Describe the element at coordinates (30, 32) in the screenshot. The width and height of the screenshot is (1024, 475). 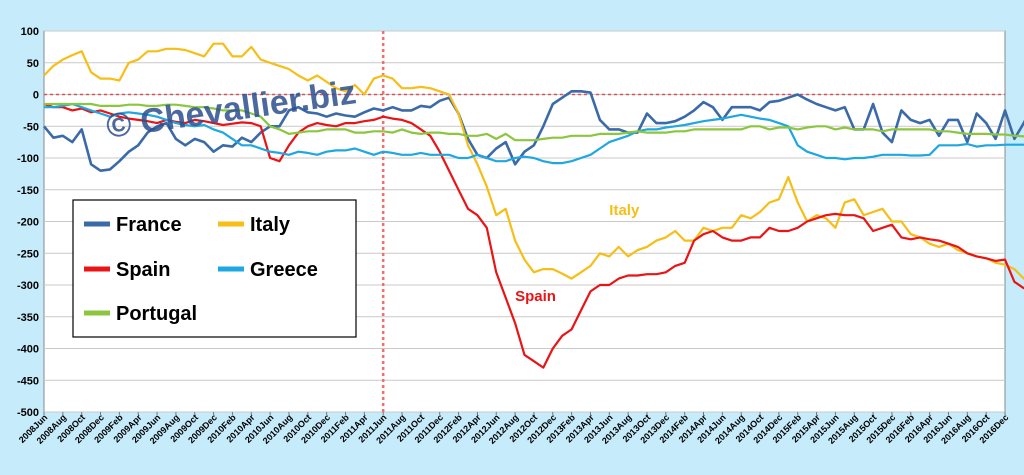
I see `y-tick-label: 100` at that location.